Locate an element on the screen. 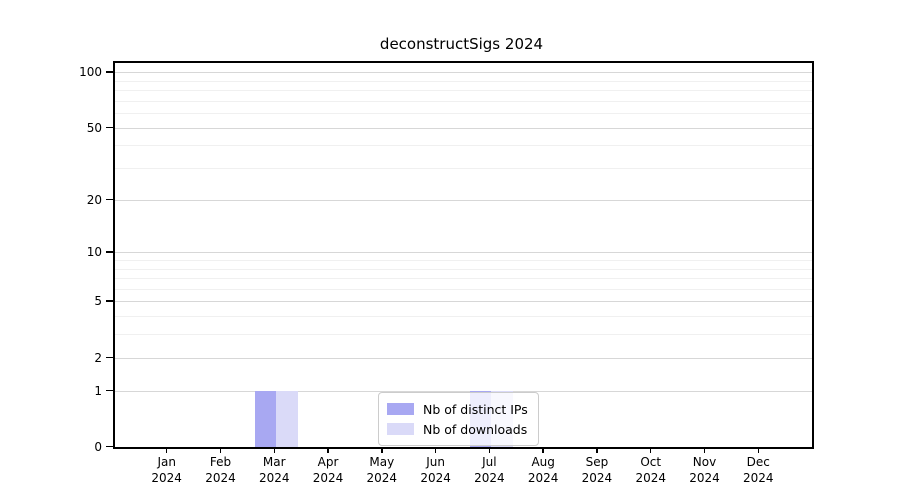 Image resolution: width=900 pixels, height=500 pixels. legend-label-downloads: Nb of downloads is located at coordinates (475, 429).